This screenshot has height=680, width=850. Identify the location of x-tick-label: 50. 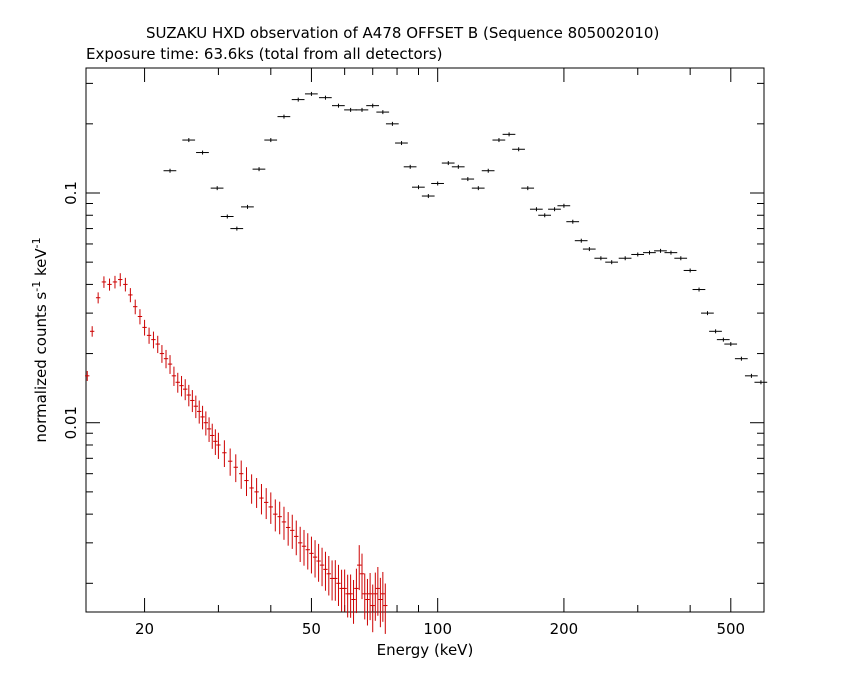
(311, 629).